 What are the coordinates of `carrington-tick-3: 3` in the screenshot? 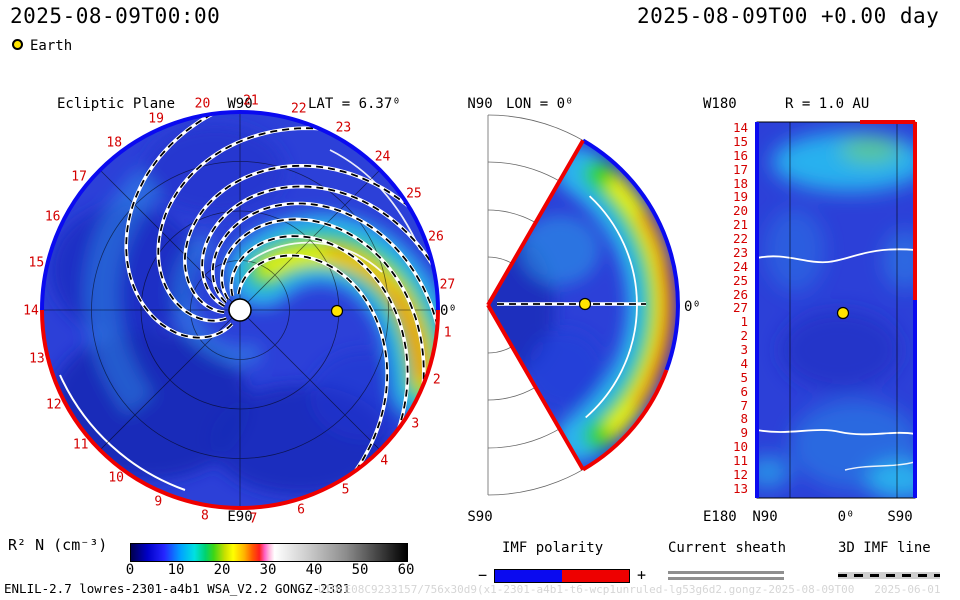 It's located at (415, 424).